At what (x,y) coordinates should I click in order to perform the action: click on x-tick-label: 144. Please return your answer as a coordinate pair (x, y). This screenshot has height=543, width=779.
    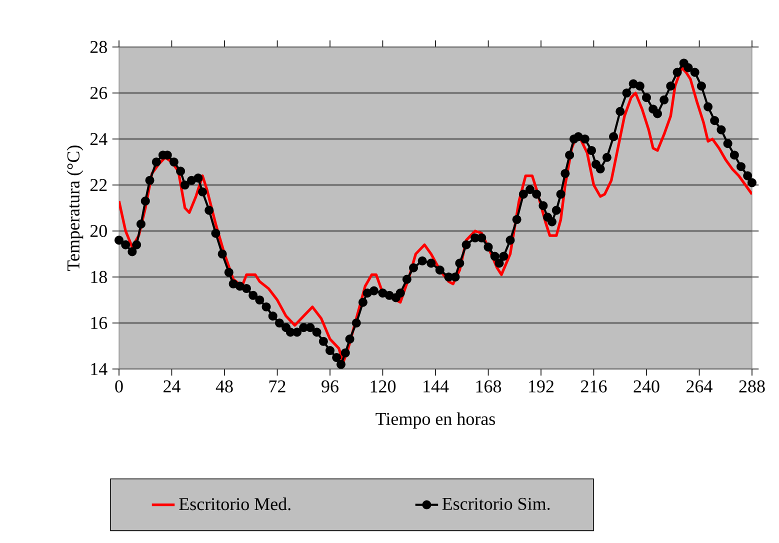
    Looking at the image, I should click on (436, 386).